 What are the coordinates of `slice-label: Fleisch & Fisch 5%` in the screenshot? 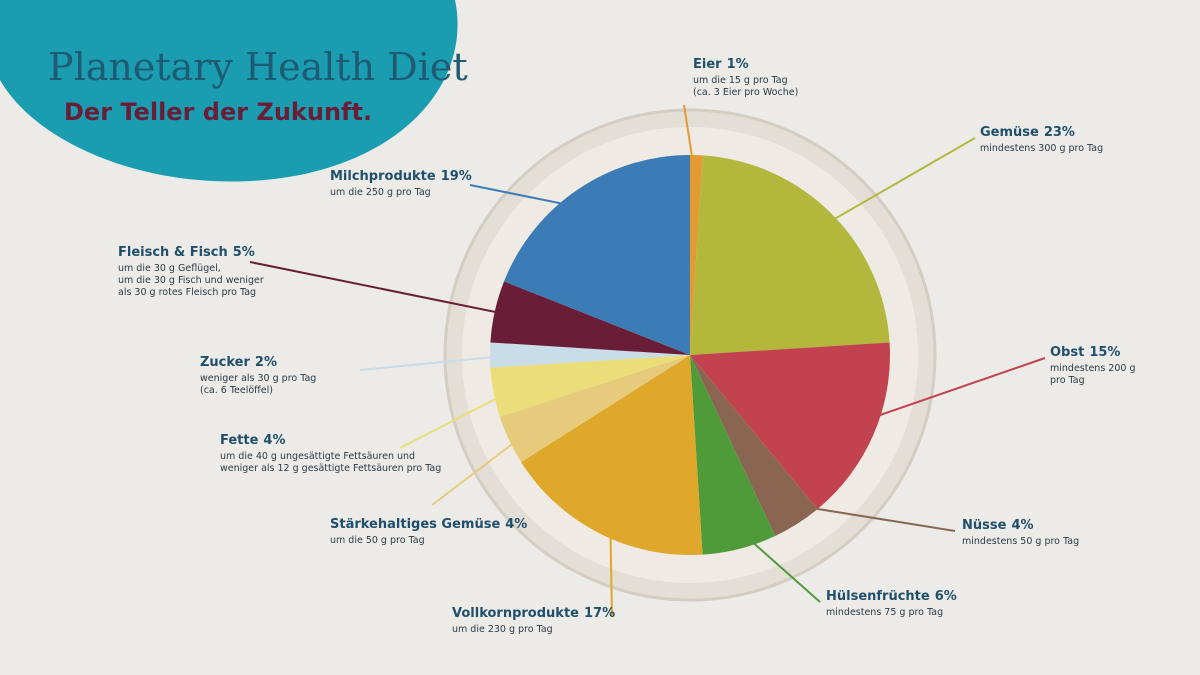 It's located at (186, 252).